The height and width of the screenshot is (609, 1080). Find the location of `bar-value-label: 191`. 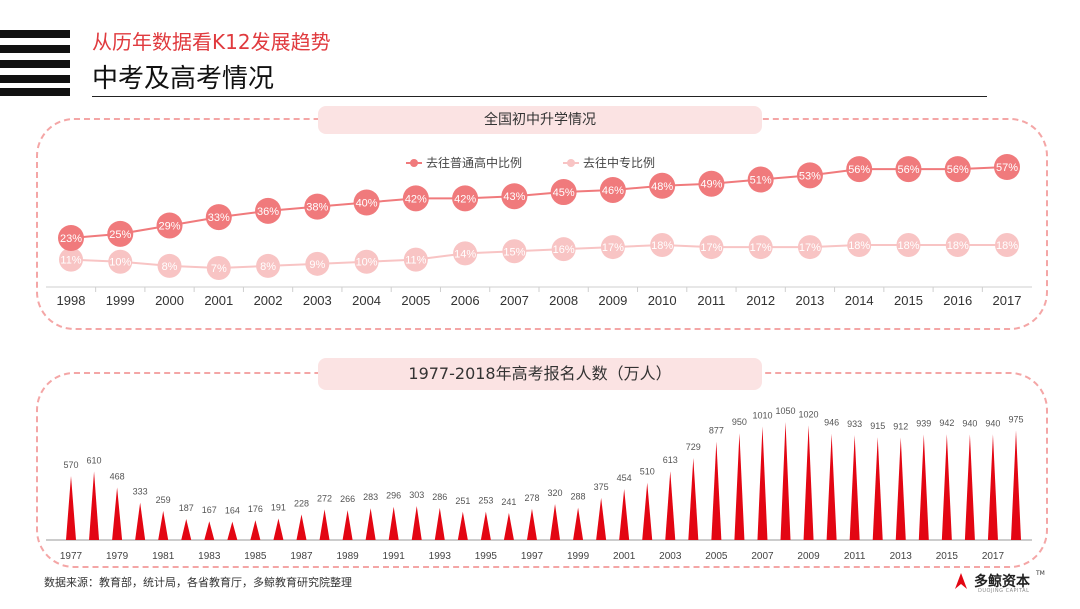

bar-value-label: 191 is located at coordinates (278, 508).